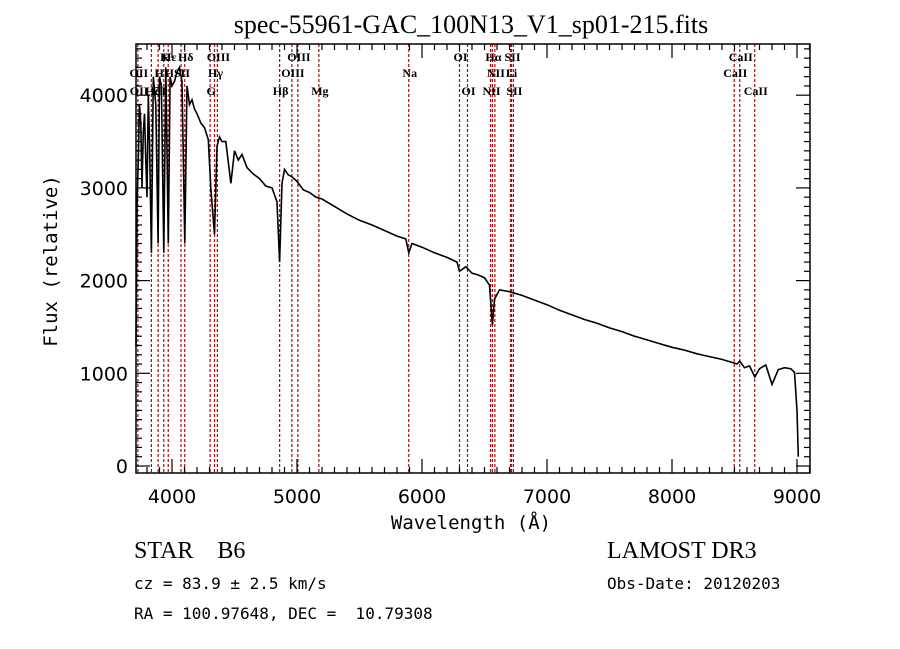 This screenshot has width=900, height=649. Describe the element at coordinates (682, 551) in the screenshot. I see `survey-name: LAMOST DR3` at that location.